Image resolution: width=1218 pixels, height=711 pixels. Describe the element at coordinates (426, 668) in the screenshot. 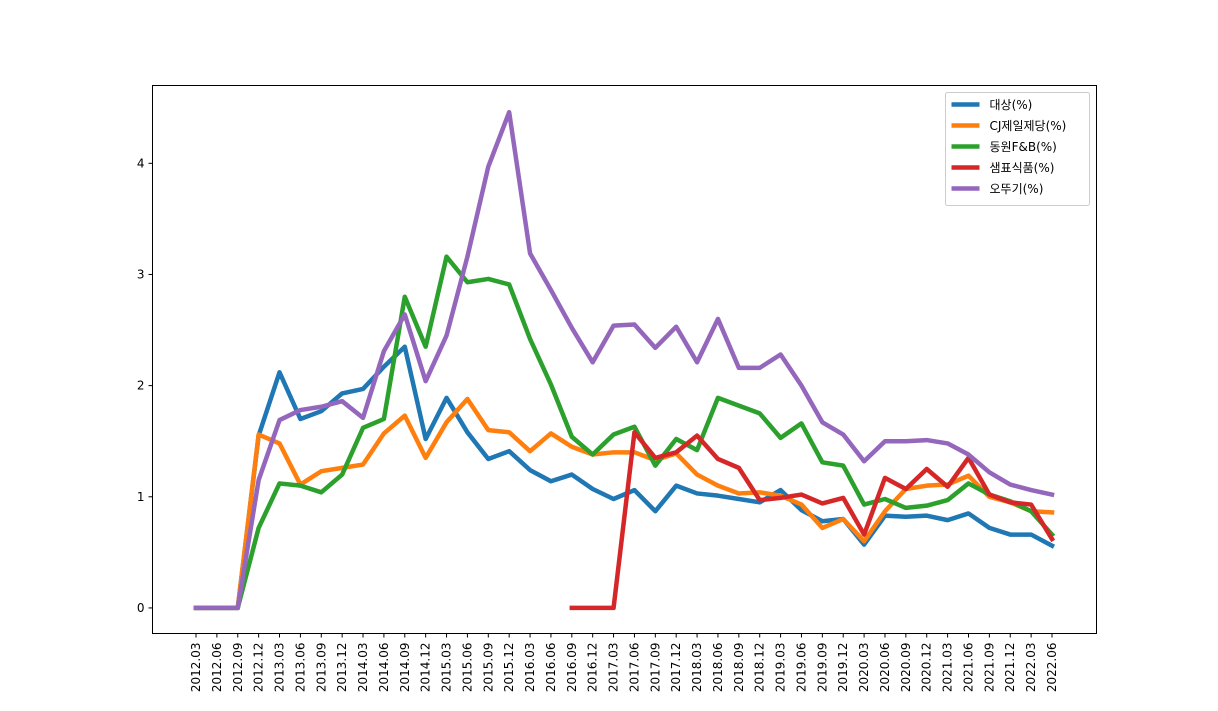

I see `x-tick-label: 2014.12` at that location.